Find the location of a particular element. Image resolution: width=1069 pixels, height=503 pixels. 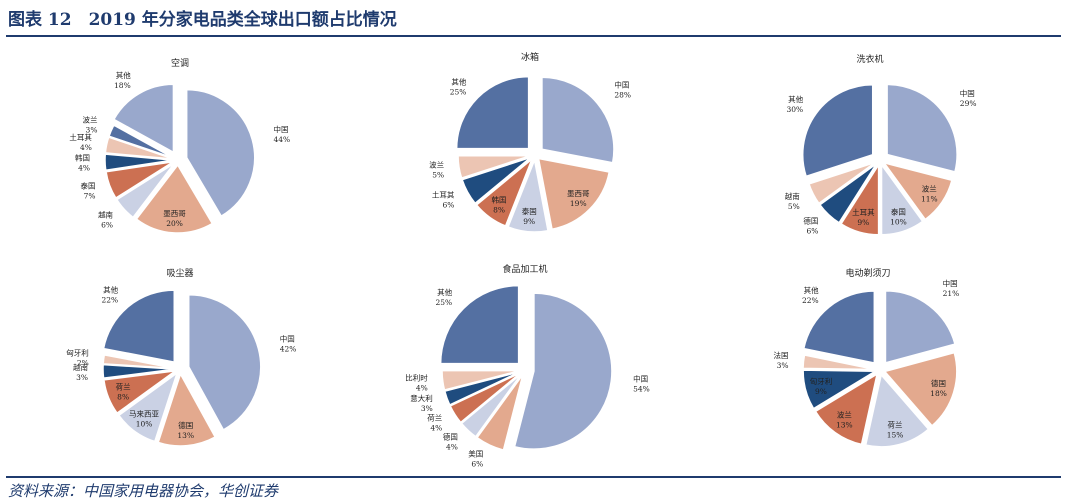

slice-hungary is located at coordinates (139, 362).